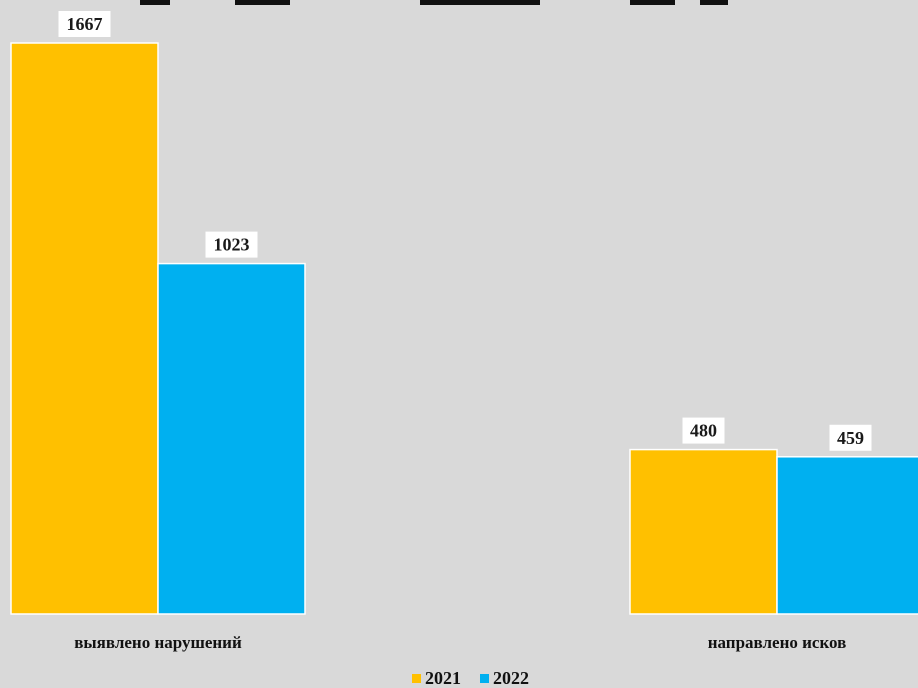  Describe the element at coordinates (511, 678) in the screenshot. I see `legend-label-2022: 2022` at that location.